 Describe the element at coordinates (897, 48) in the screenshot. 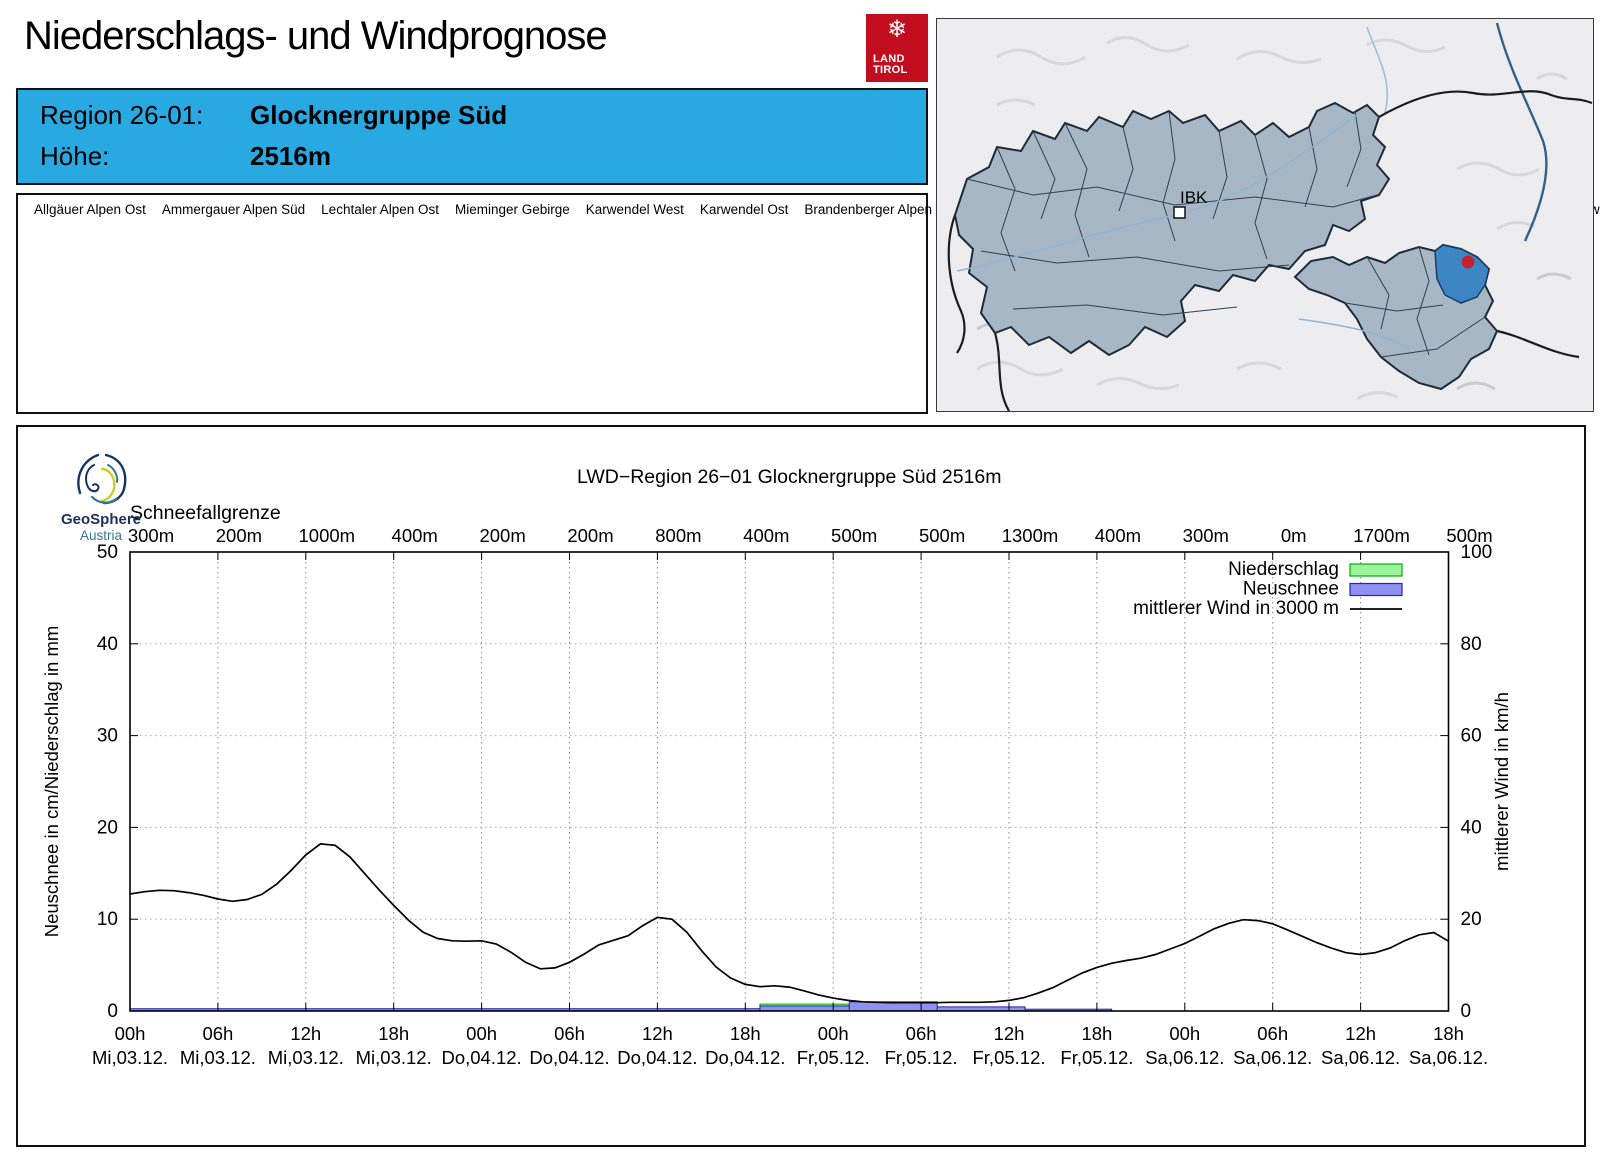

I see `land-tirol-logo: ❄ LAND TIROL` at that location.